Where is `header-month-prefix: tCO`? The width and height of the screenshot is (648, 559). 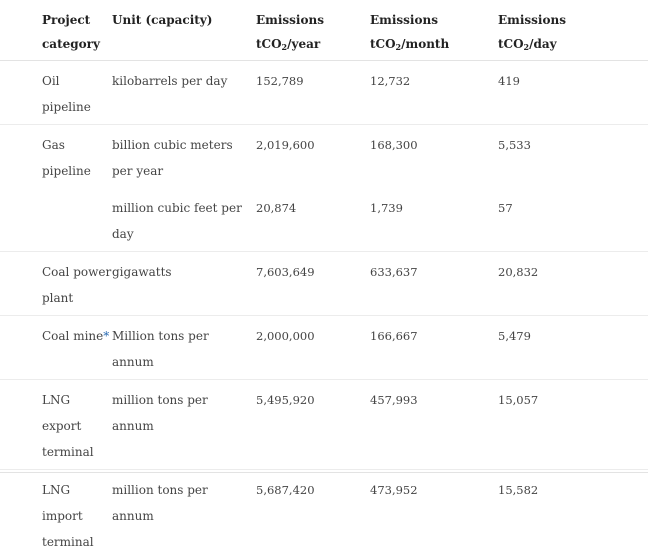
header-month-prefix: tCO is located at coordinates (383, 44).